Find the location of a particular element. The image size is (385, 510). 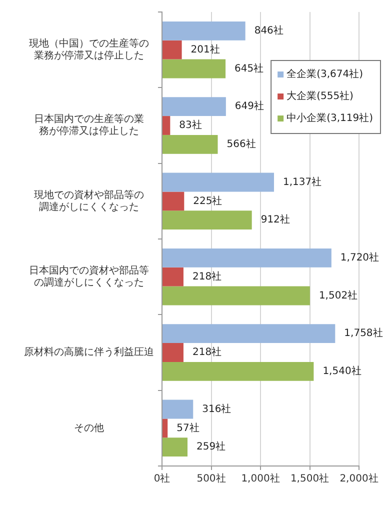

data-label: 645社 is located at coordinates (249, 68).